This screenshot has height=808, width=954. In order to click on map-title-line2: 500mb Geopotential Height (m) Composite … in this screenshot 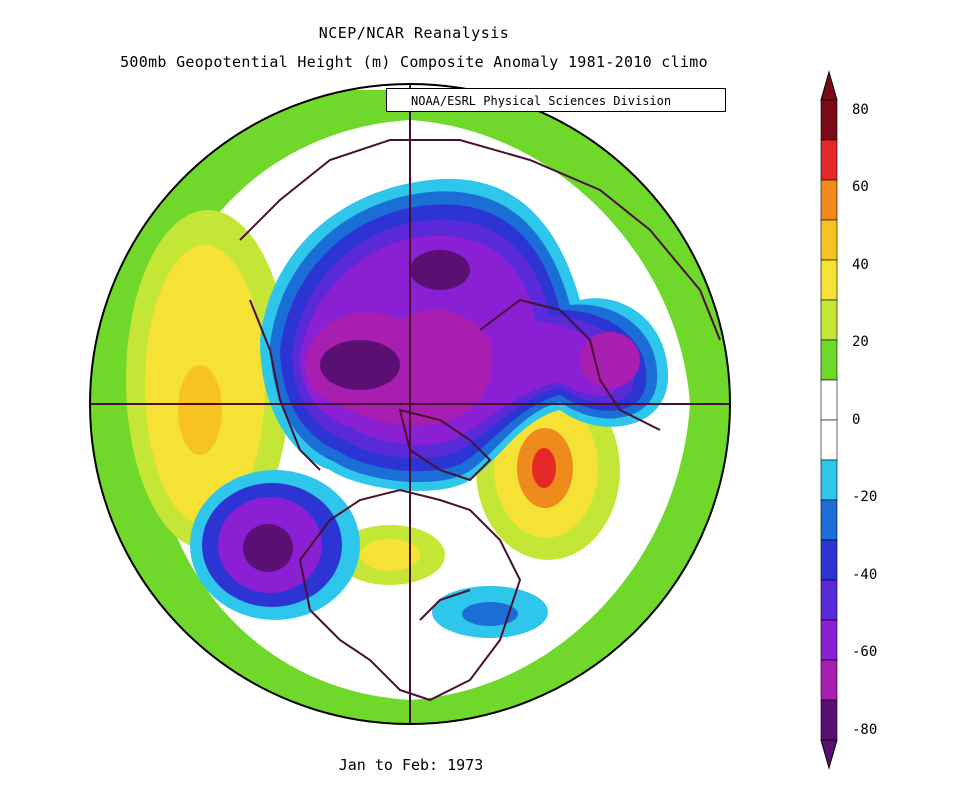, I will do `click(414, 62)`.